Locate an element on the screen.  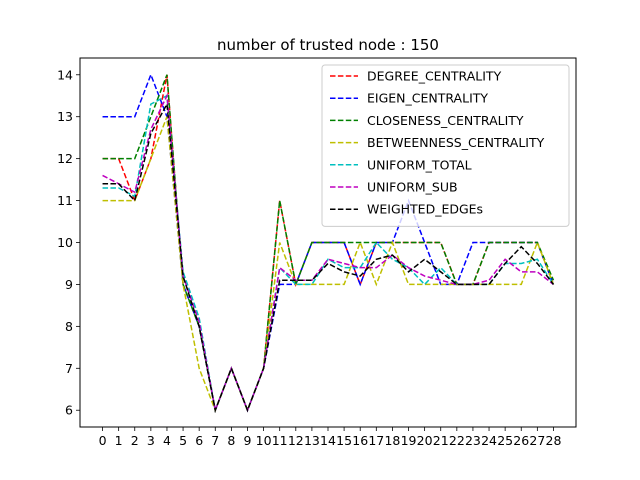
x-tick-label: 12 is located at coordinates (296, 440).